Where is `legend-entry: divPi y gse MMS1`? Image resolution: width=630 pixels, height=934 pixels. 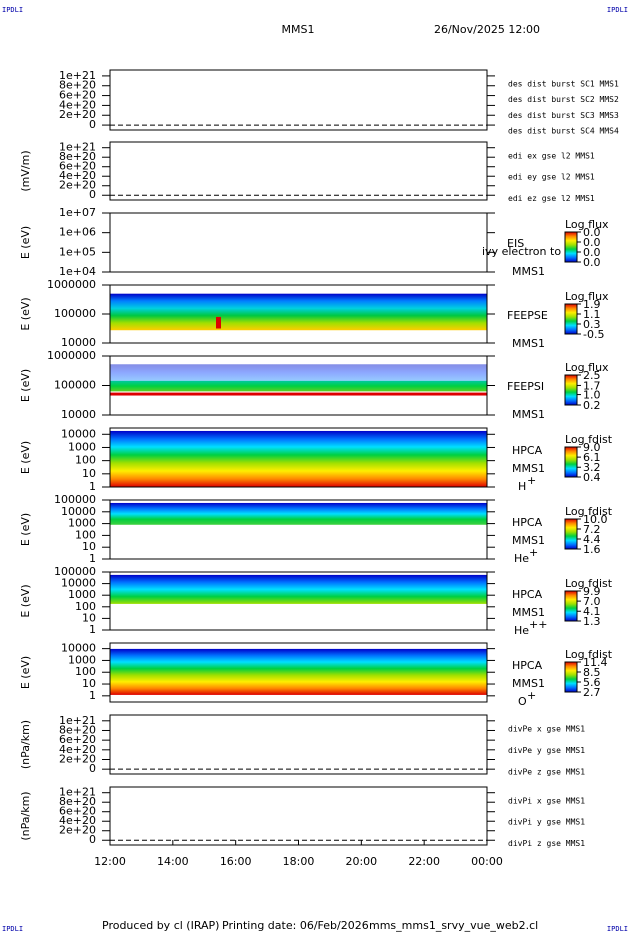 legend-entry: divPi y gse MMS1 is located at coordinates (546, 822).